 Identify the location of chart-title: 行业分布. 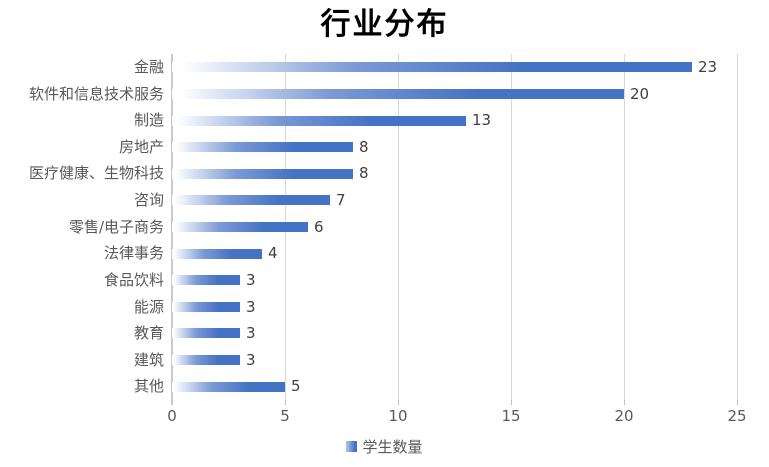
(384, 24).